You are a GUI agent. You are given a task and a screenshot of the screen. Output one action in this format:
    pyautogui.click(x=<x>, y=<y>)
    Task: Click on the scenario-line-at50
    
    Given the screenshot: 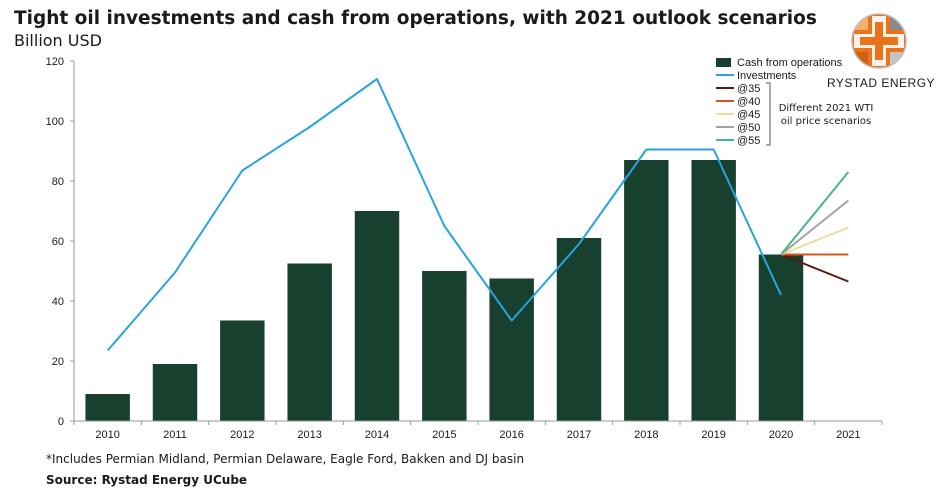 What is the action you would take?
    pyautogui.click(x=814, y=227)
    